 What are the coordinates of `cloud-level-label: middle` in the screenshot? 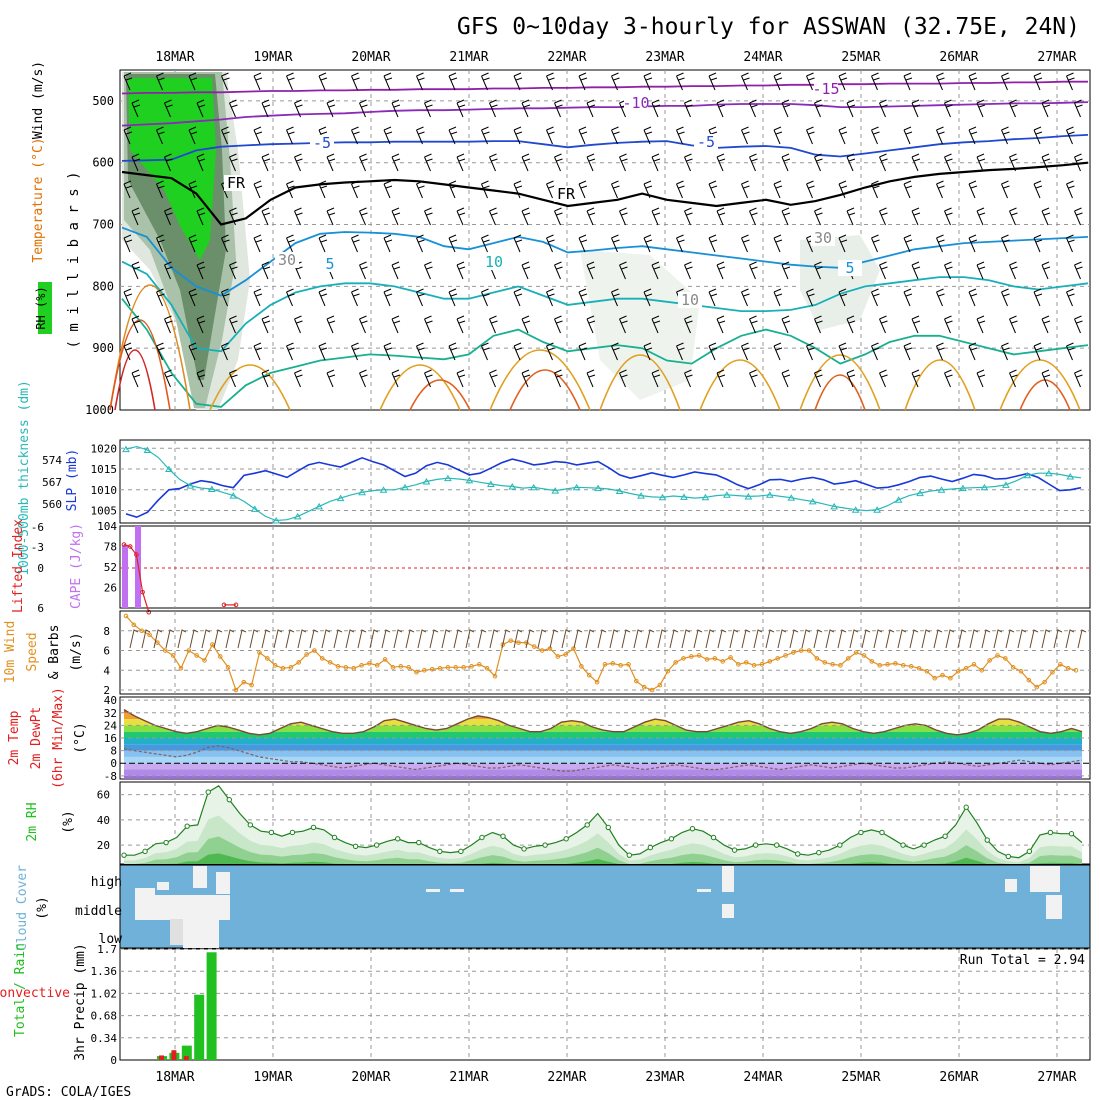 It's located at (98, 911).